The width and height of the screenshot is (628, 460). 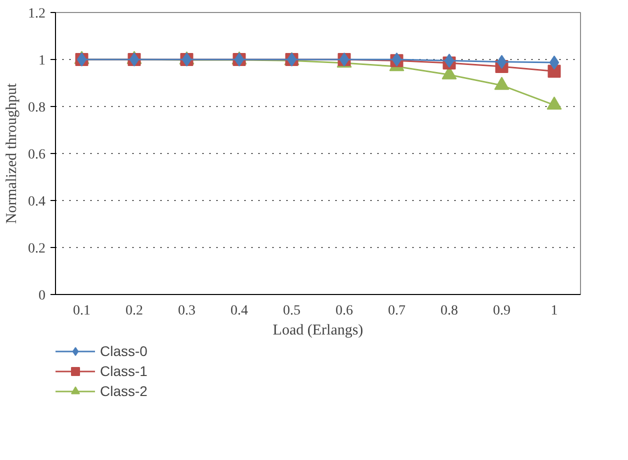 What do you see at coordinates (37, 14) in the screenshot?
I see `y-tick-label: 1.2` at bounding box center [37, 14].